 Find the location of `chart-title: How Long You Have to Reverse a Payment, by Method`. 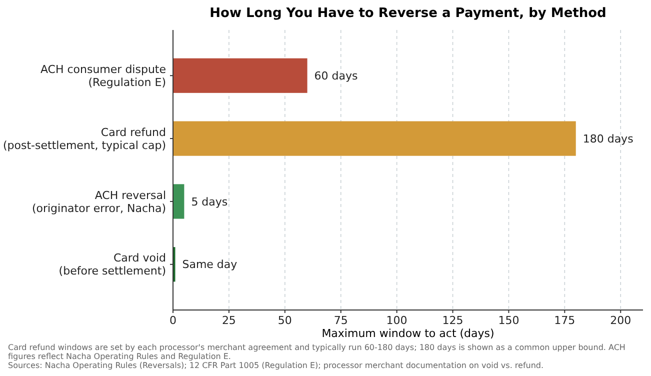

chart-title: How Long You Have to Reverse a Payment, by Method is located at coordinates (408, 13).